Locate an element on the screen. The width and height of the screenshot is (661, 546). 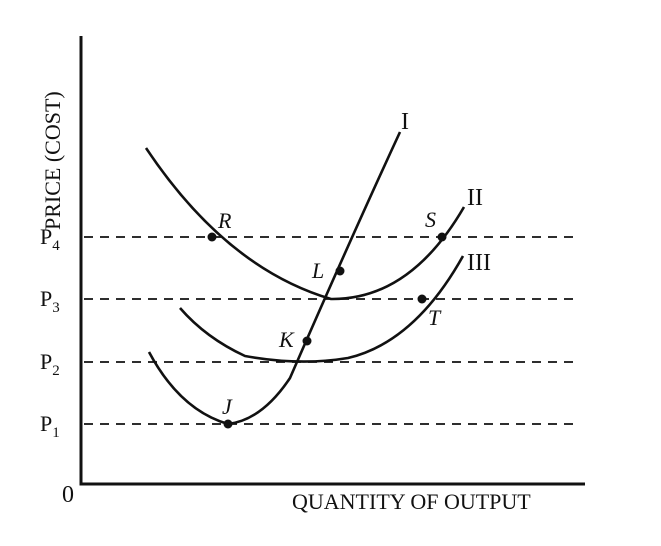
point-j-dot is located at coordinates (228, 424).